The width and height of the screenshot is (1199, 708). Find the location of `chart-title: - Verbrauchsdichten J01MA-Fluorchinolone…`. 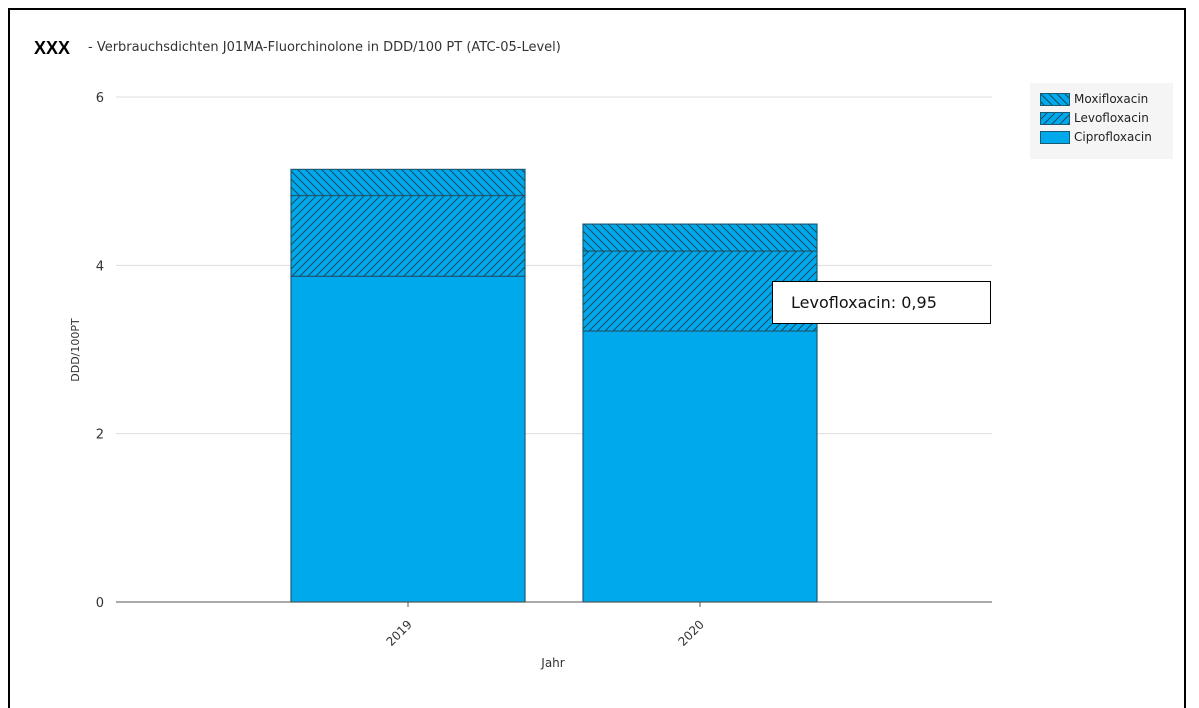

chart-title: - Verbrauchsdichten J01MA-Fluorchinolone… is located at coordinates (324, 47).